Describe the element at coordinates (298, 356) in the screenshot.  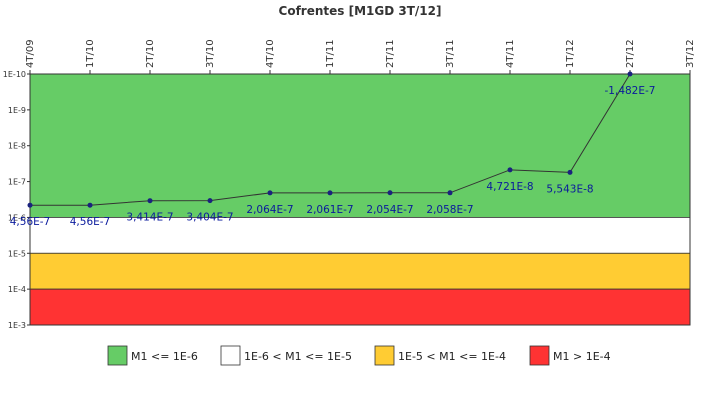
I see `legend-label: 1E-6 < M1 <= 1E-5` at that location.